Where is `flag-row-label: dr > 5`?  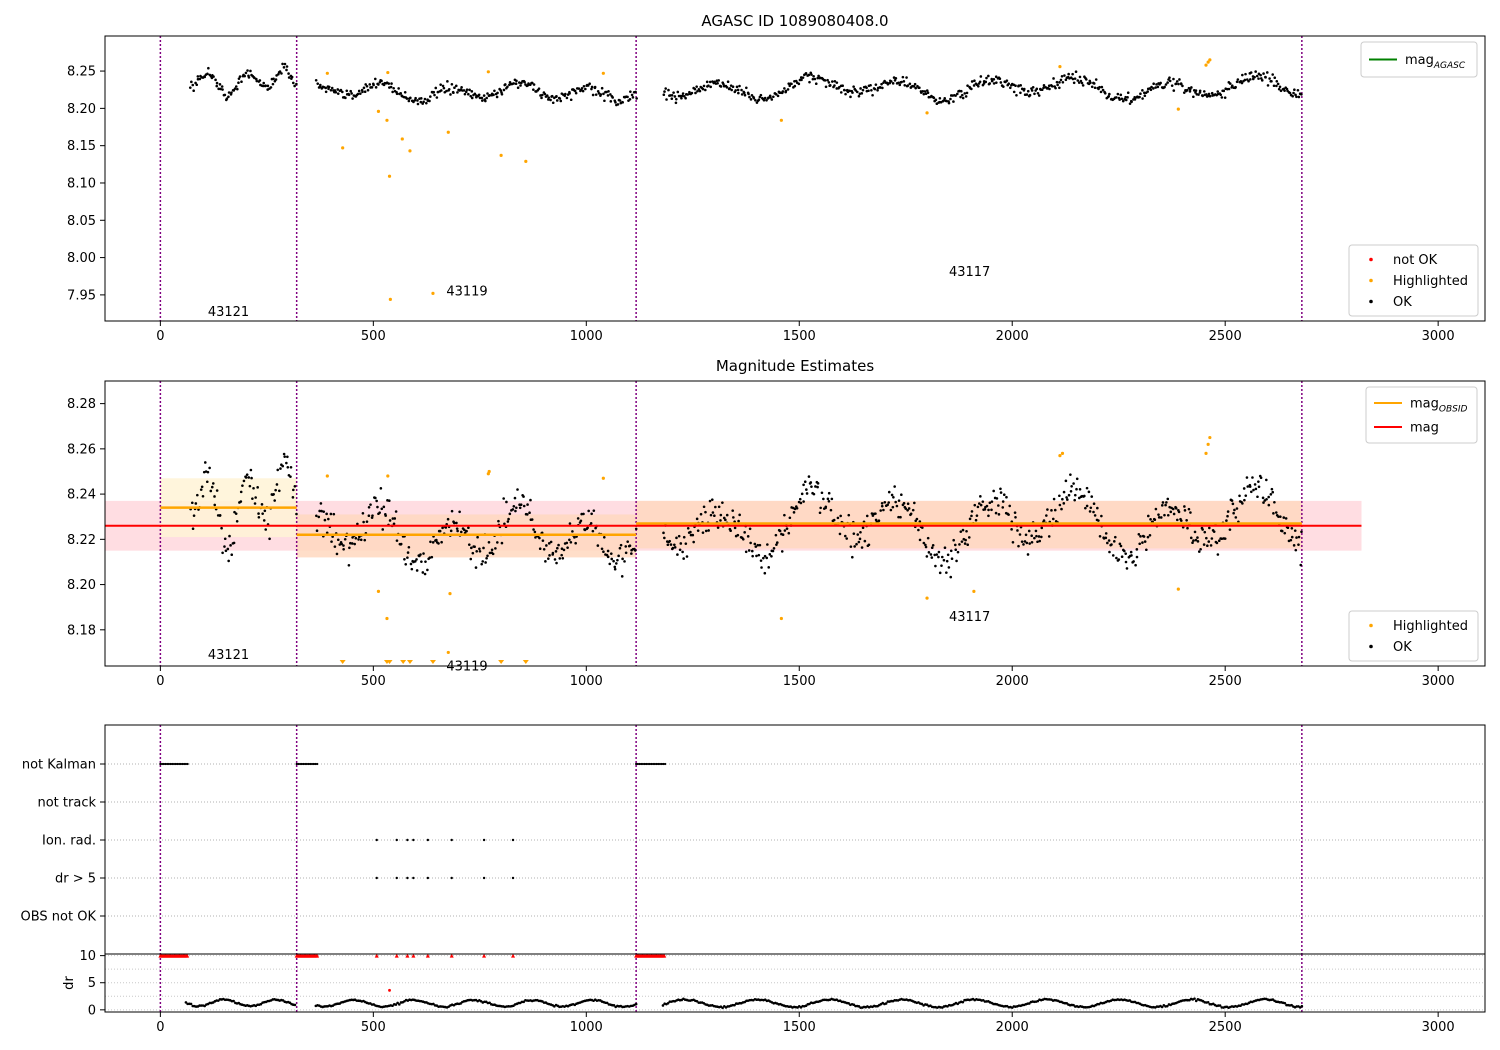 flag-row-label: dr > 5 is located at coordinates (75, 879).